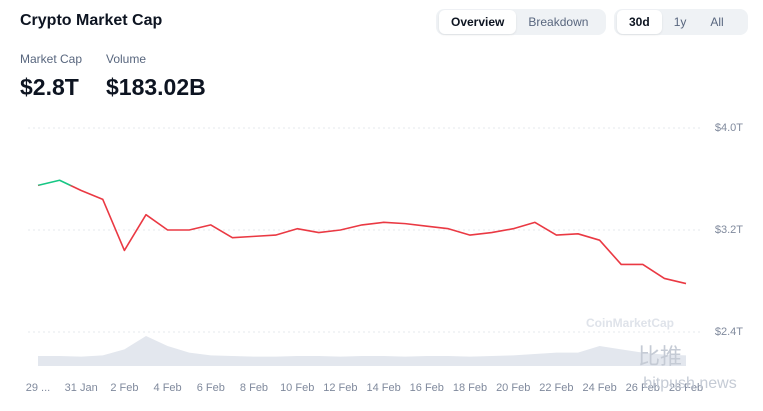  Describe the element at coordinates (383, 388) in the screenshot. I see `x-tick-label: 14 Feb` at that location.